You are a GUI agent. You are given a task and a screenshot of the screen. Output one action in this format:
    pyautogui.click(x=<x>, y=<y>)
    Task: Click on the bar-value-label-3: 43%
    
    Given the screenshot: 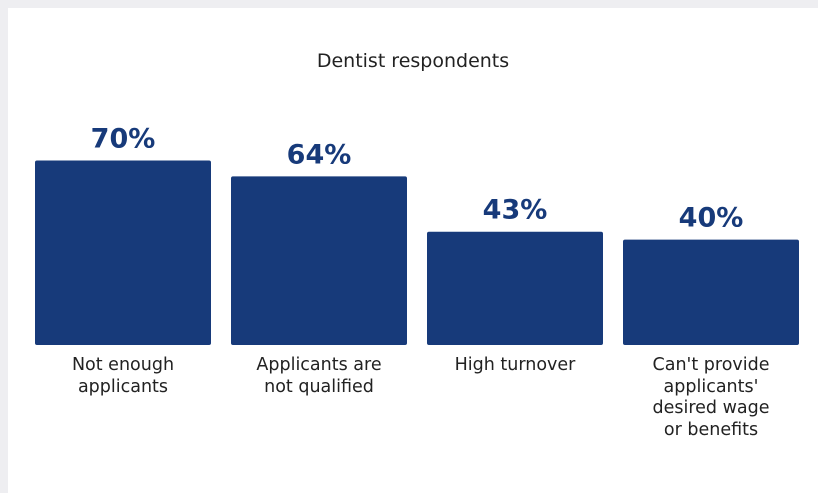 What is the action you would take?
    pyautogui.click(x=515, y=210)
    